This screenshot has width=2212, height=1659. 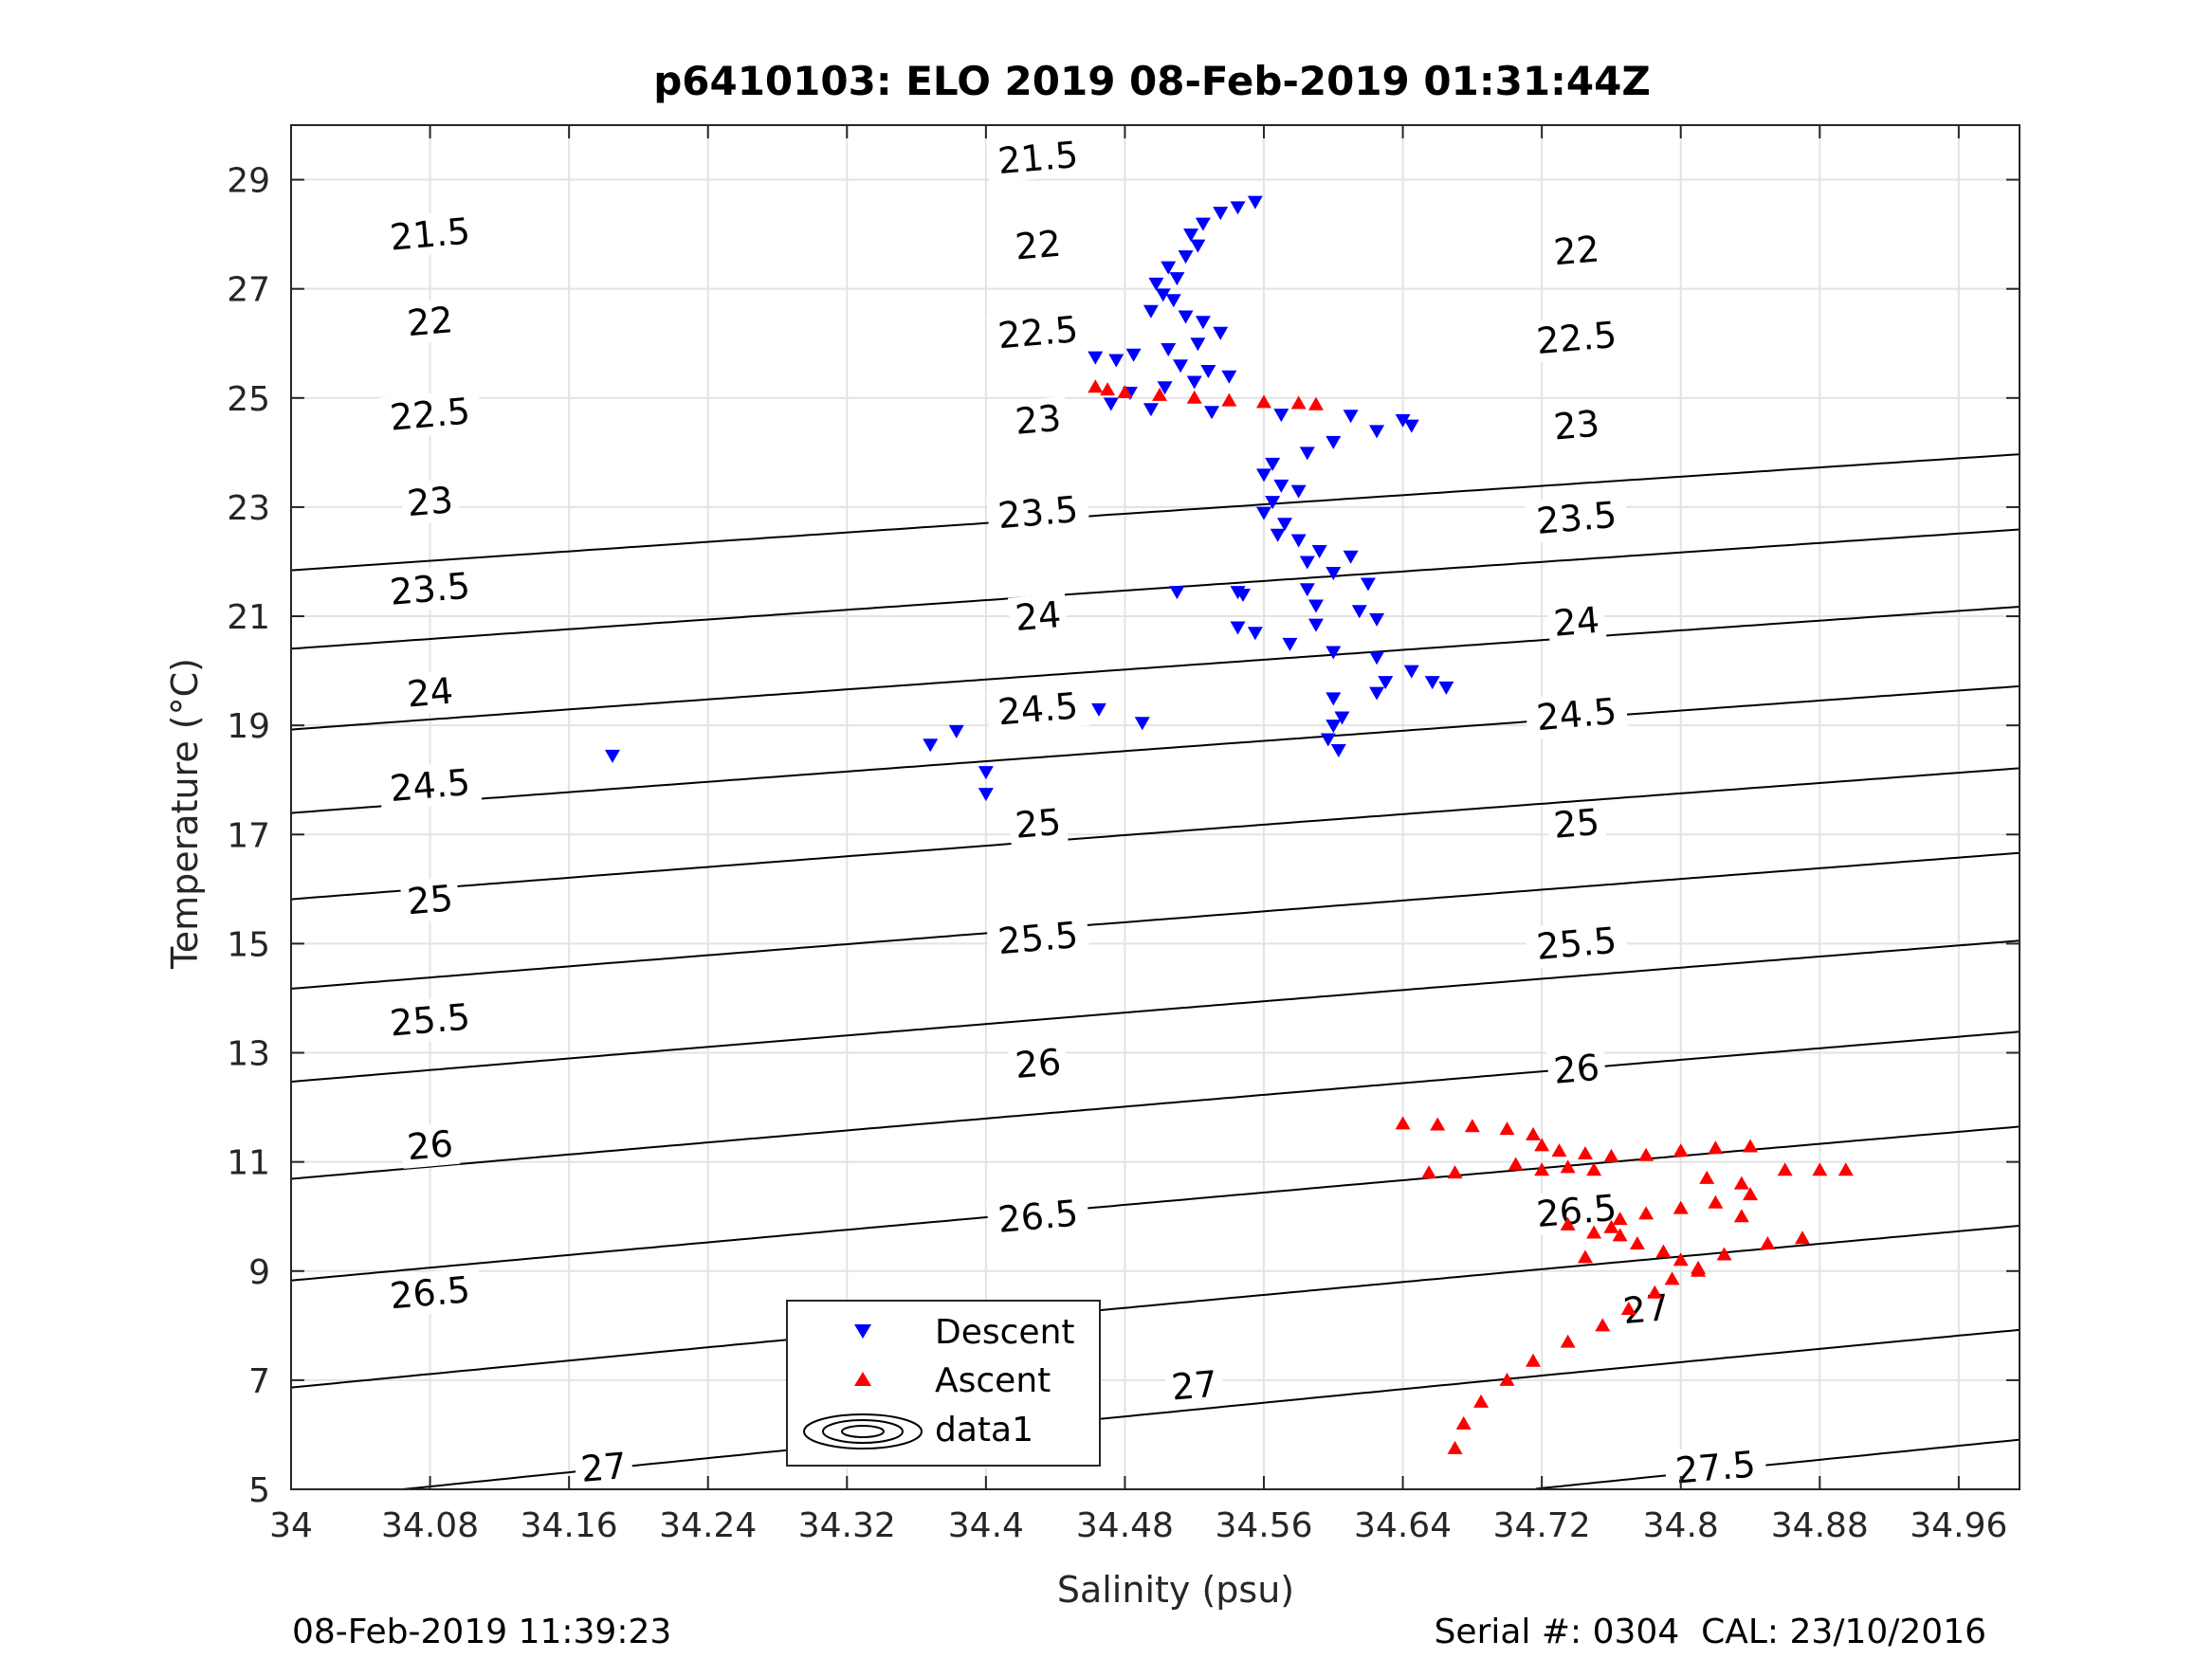 I want to click on contour-label: 24.5, so click(x=430, y=785).